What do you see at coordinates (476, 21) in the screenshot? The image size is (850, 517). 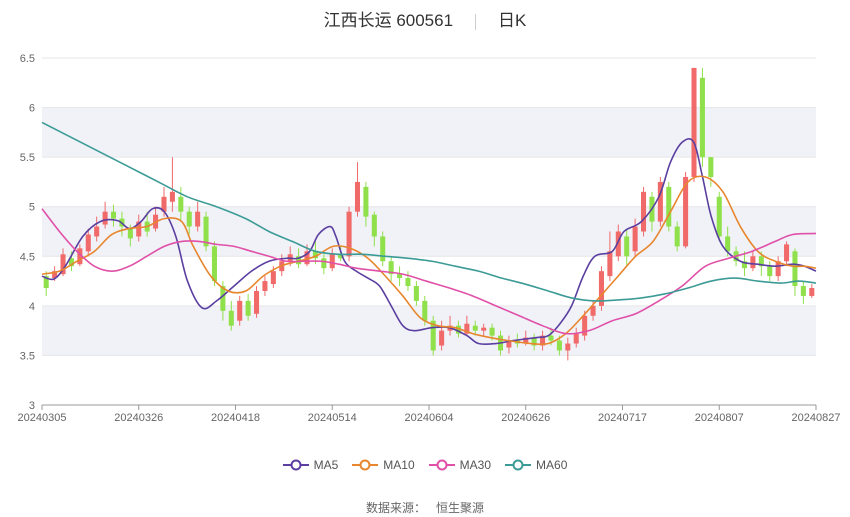 I see `title-separator` at bounding box center [476, 21].